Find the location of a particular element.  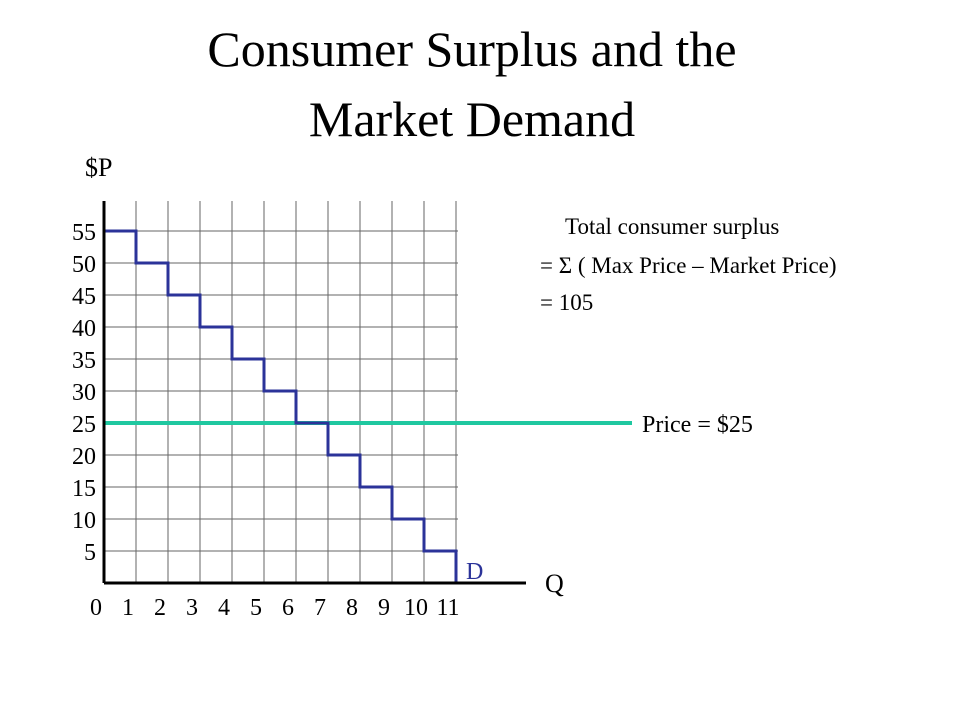

x-tick-label: 3 is located at coordinates (192, 608).